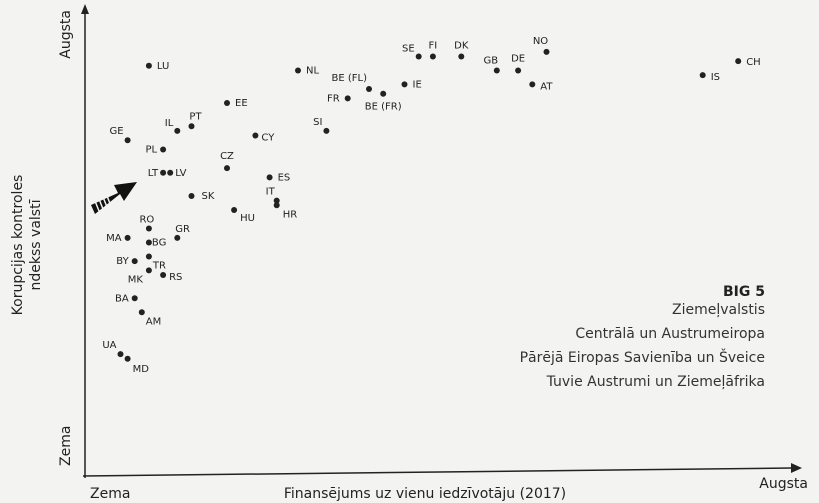  Describe the element at coordinates (350, 78) in the screenshot. I see `point-label: BE (FL)` at that location.